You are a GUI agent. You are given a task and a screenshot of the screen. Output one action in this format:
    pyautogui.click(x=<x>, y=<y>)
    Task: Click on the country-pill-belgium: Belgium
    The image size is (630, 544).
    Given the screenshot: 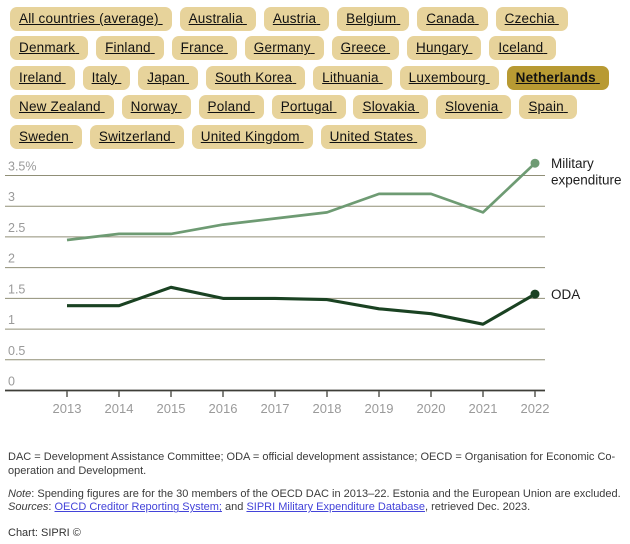 What is the action you would take?
    pyautogui.click(x=373, y=19)
    